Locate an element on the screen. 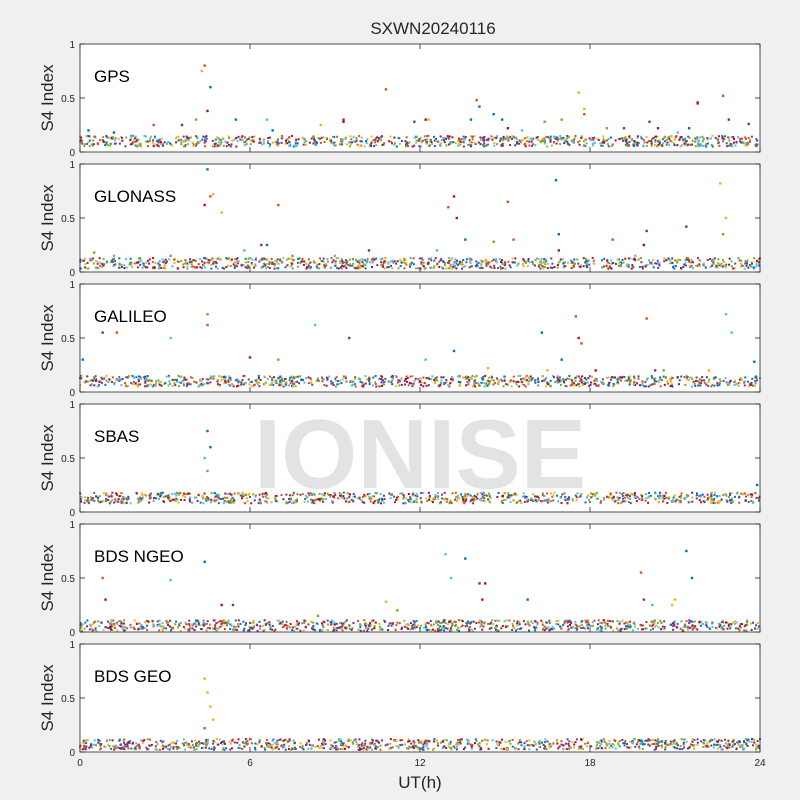  plot-area is located at coordinates (420, 98).